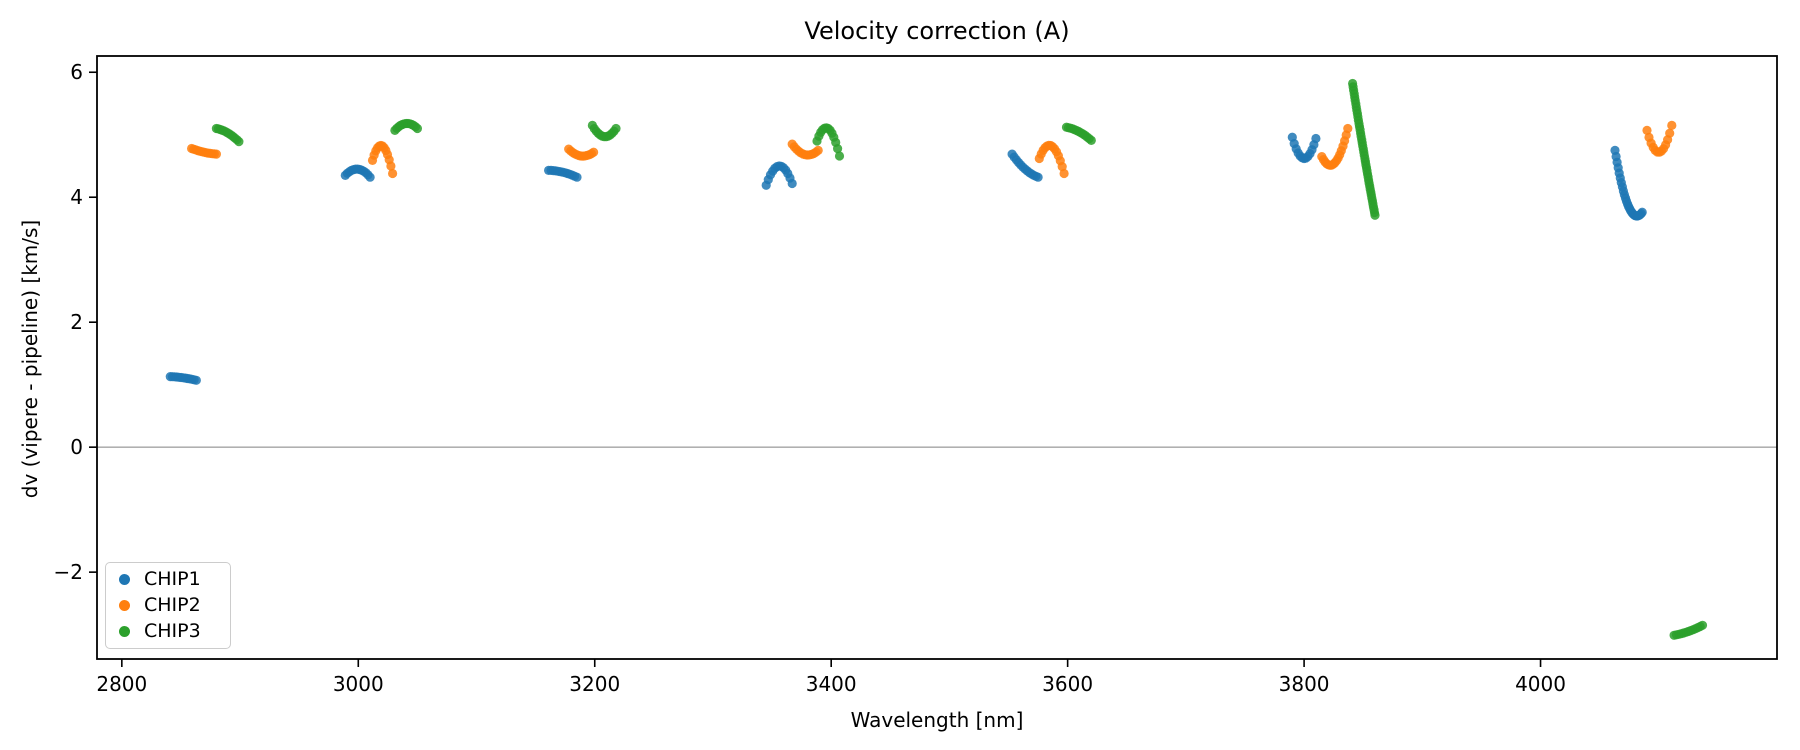 This screenshot has height=750, width=1800. Describe the element at coordinates (937, 31) in the screenshot. I see `chart-title: Velocity correction (A)` at that location.